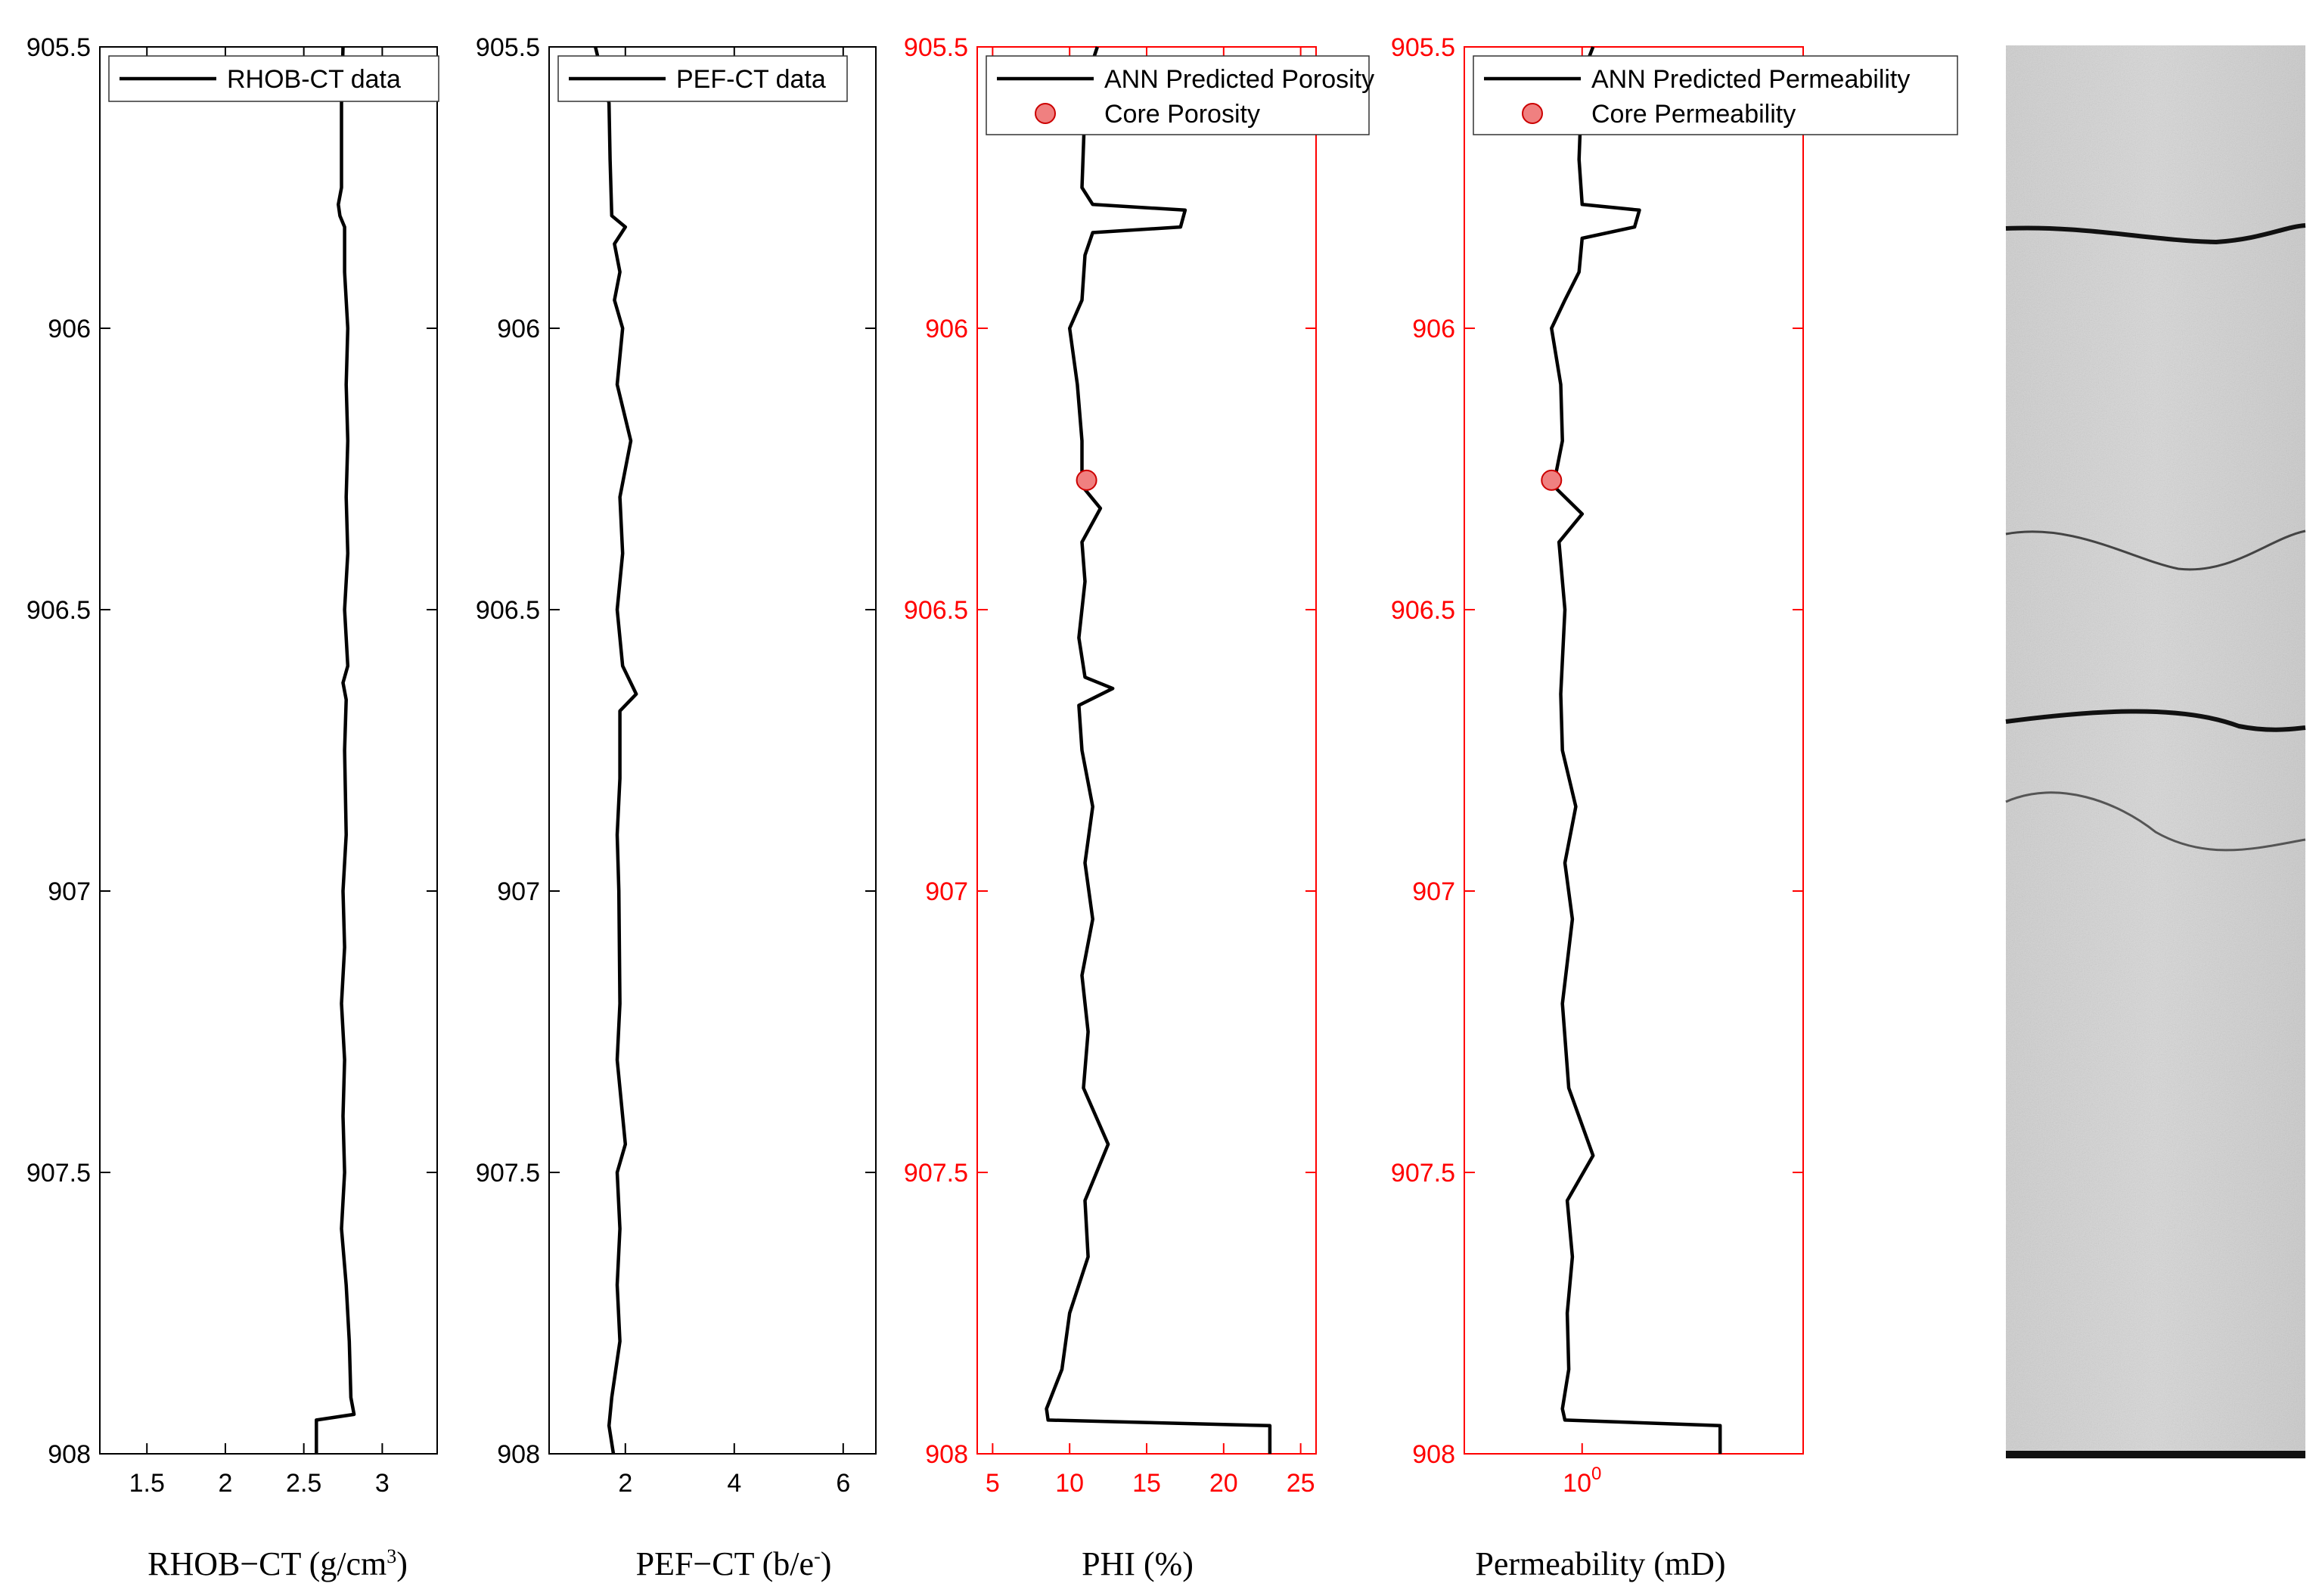 This screenshot has height=1596, width=2319. What do you see at coordinates (734, 1483) in the screenshot?
I see `x-tick-label: 4` at bounding box center [734, 1483].